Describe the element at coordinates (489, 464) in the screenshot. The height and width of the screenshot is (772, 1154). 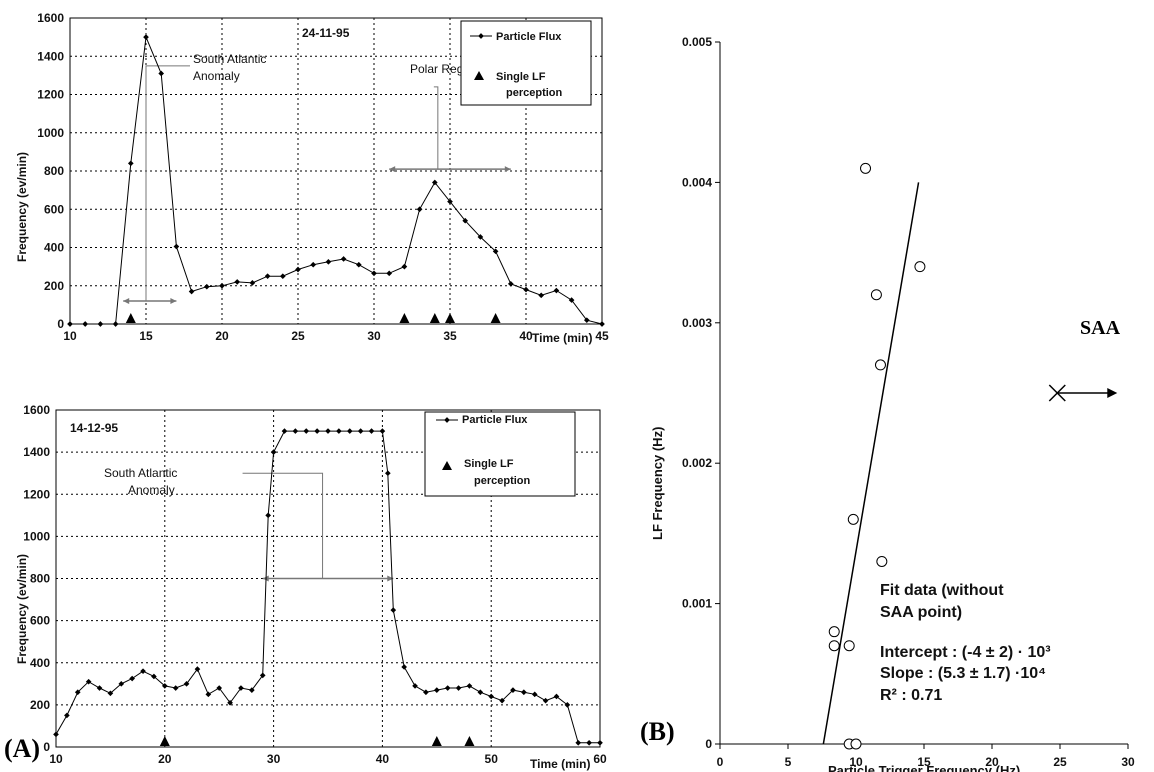
I see `bottom-legend-single-lf: Single LF` at that location.